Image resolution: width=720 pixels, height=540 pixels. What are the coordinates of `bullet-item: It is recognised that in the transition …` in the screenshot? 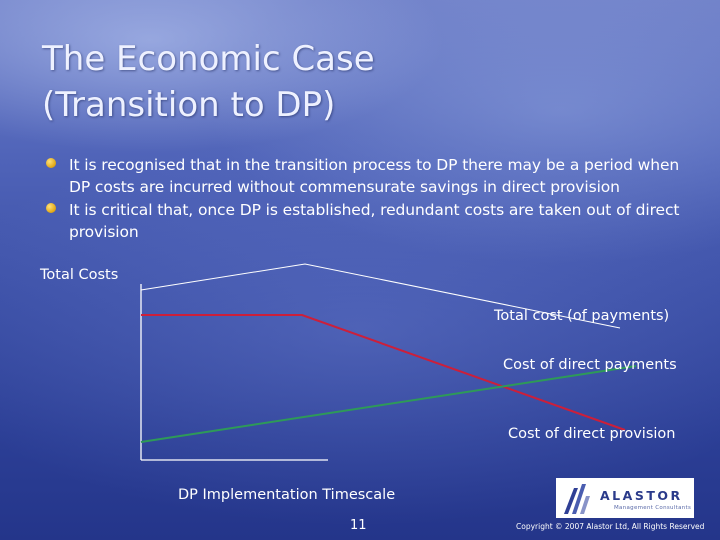 It's located at (374, 176).